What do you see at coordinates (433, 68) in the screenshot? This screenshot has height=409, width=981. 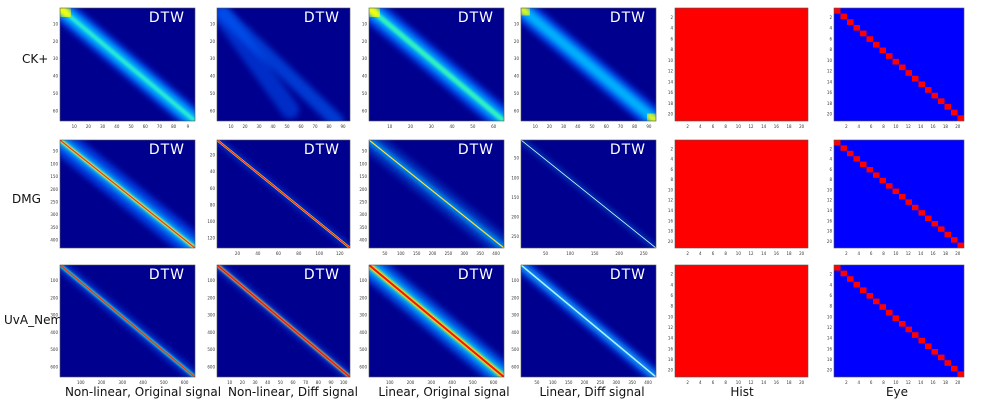 I see `ck-linear-original: 10 20 30 40 50 60 10 20 30 40 50 60 DTW` at bounding box center [433, 68].